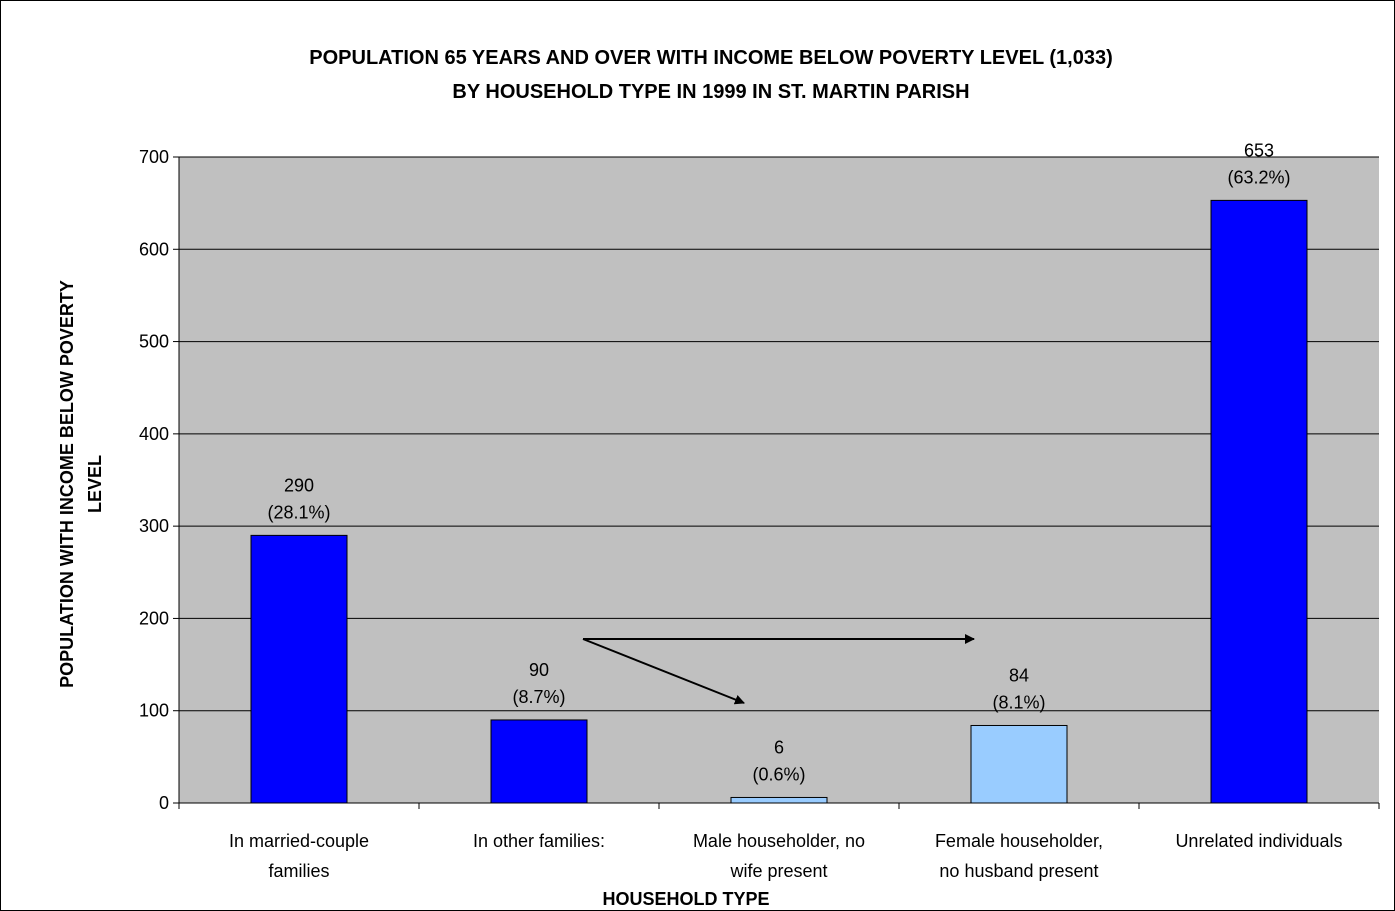 This screenshot has height=911, width=1395. What do you see at coordinates (154, 711) in the screenshot?
I see `y-tick-label: 100` at bounding box center [154, 711].